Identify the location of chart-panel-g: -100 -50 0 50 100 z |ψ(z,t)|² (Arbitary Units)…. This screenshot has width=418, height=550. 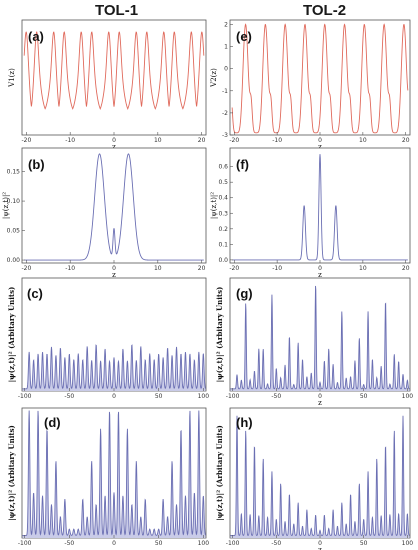
(314, 342).